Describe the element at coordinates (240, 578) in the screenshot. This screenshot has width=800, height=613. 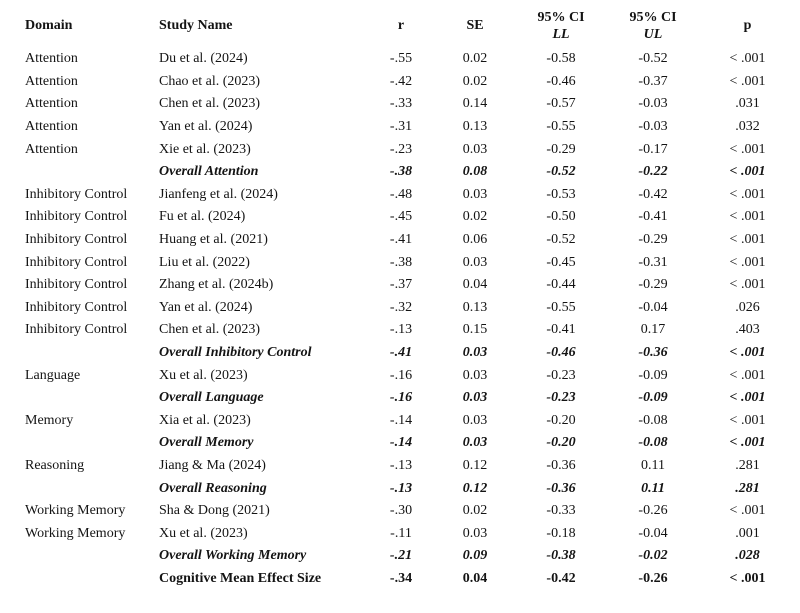
I see `cell-study-name: Cognitive Mean Effect Size` at that location.